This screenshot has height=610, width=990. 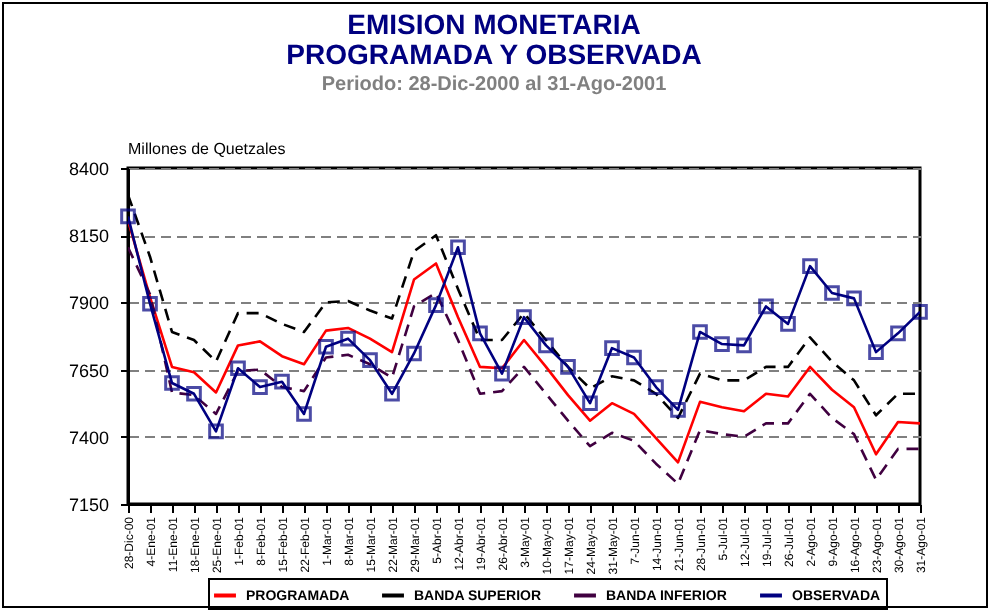 What do you see at coordinates (494, 24) in the screenshot?
I see `text: EMISION MONETARIA` at bounding box center [494, 24].